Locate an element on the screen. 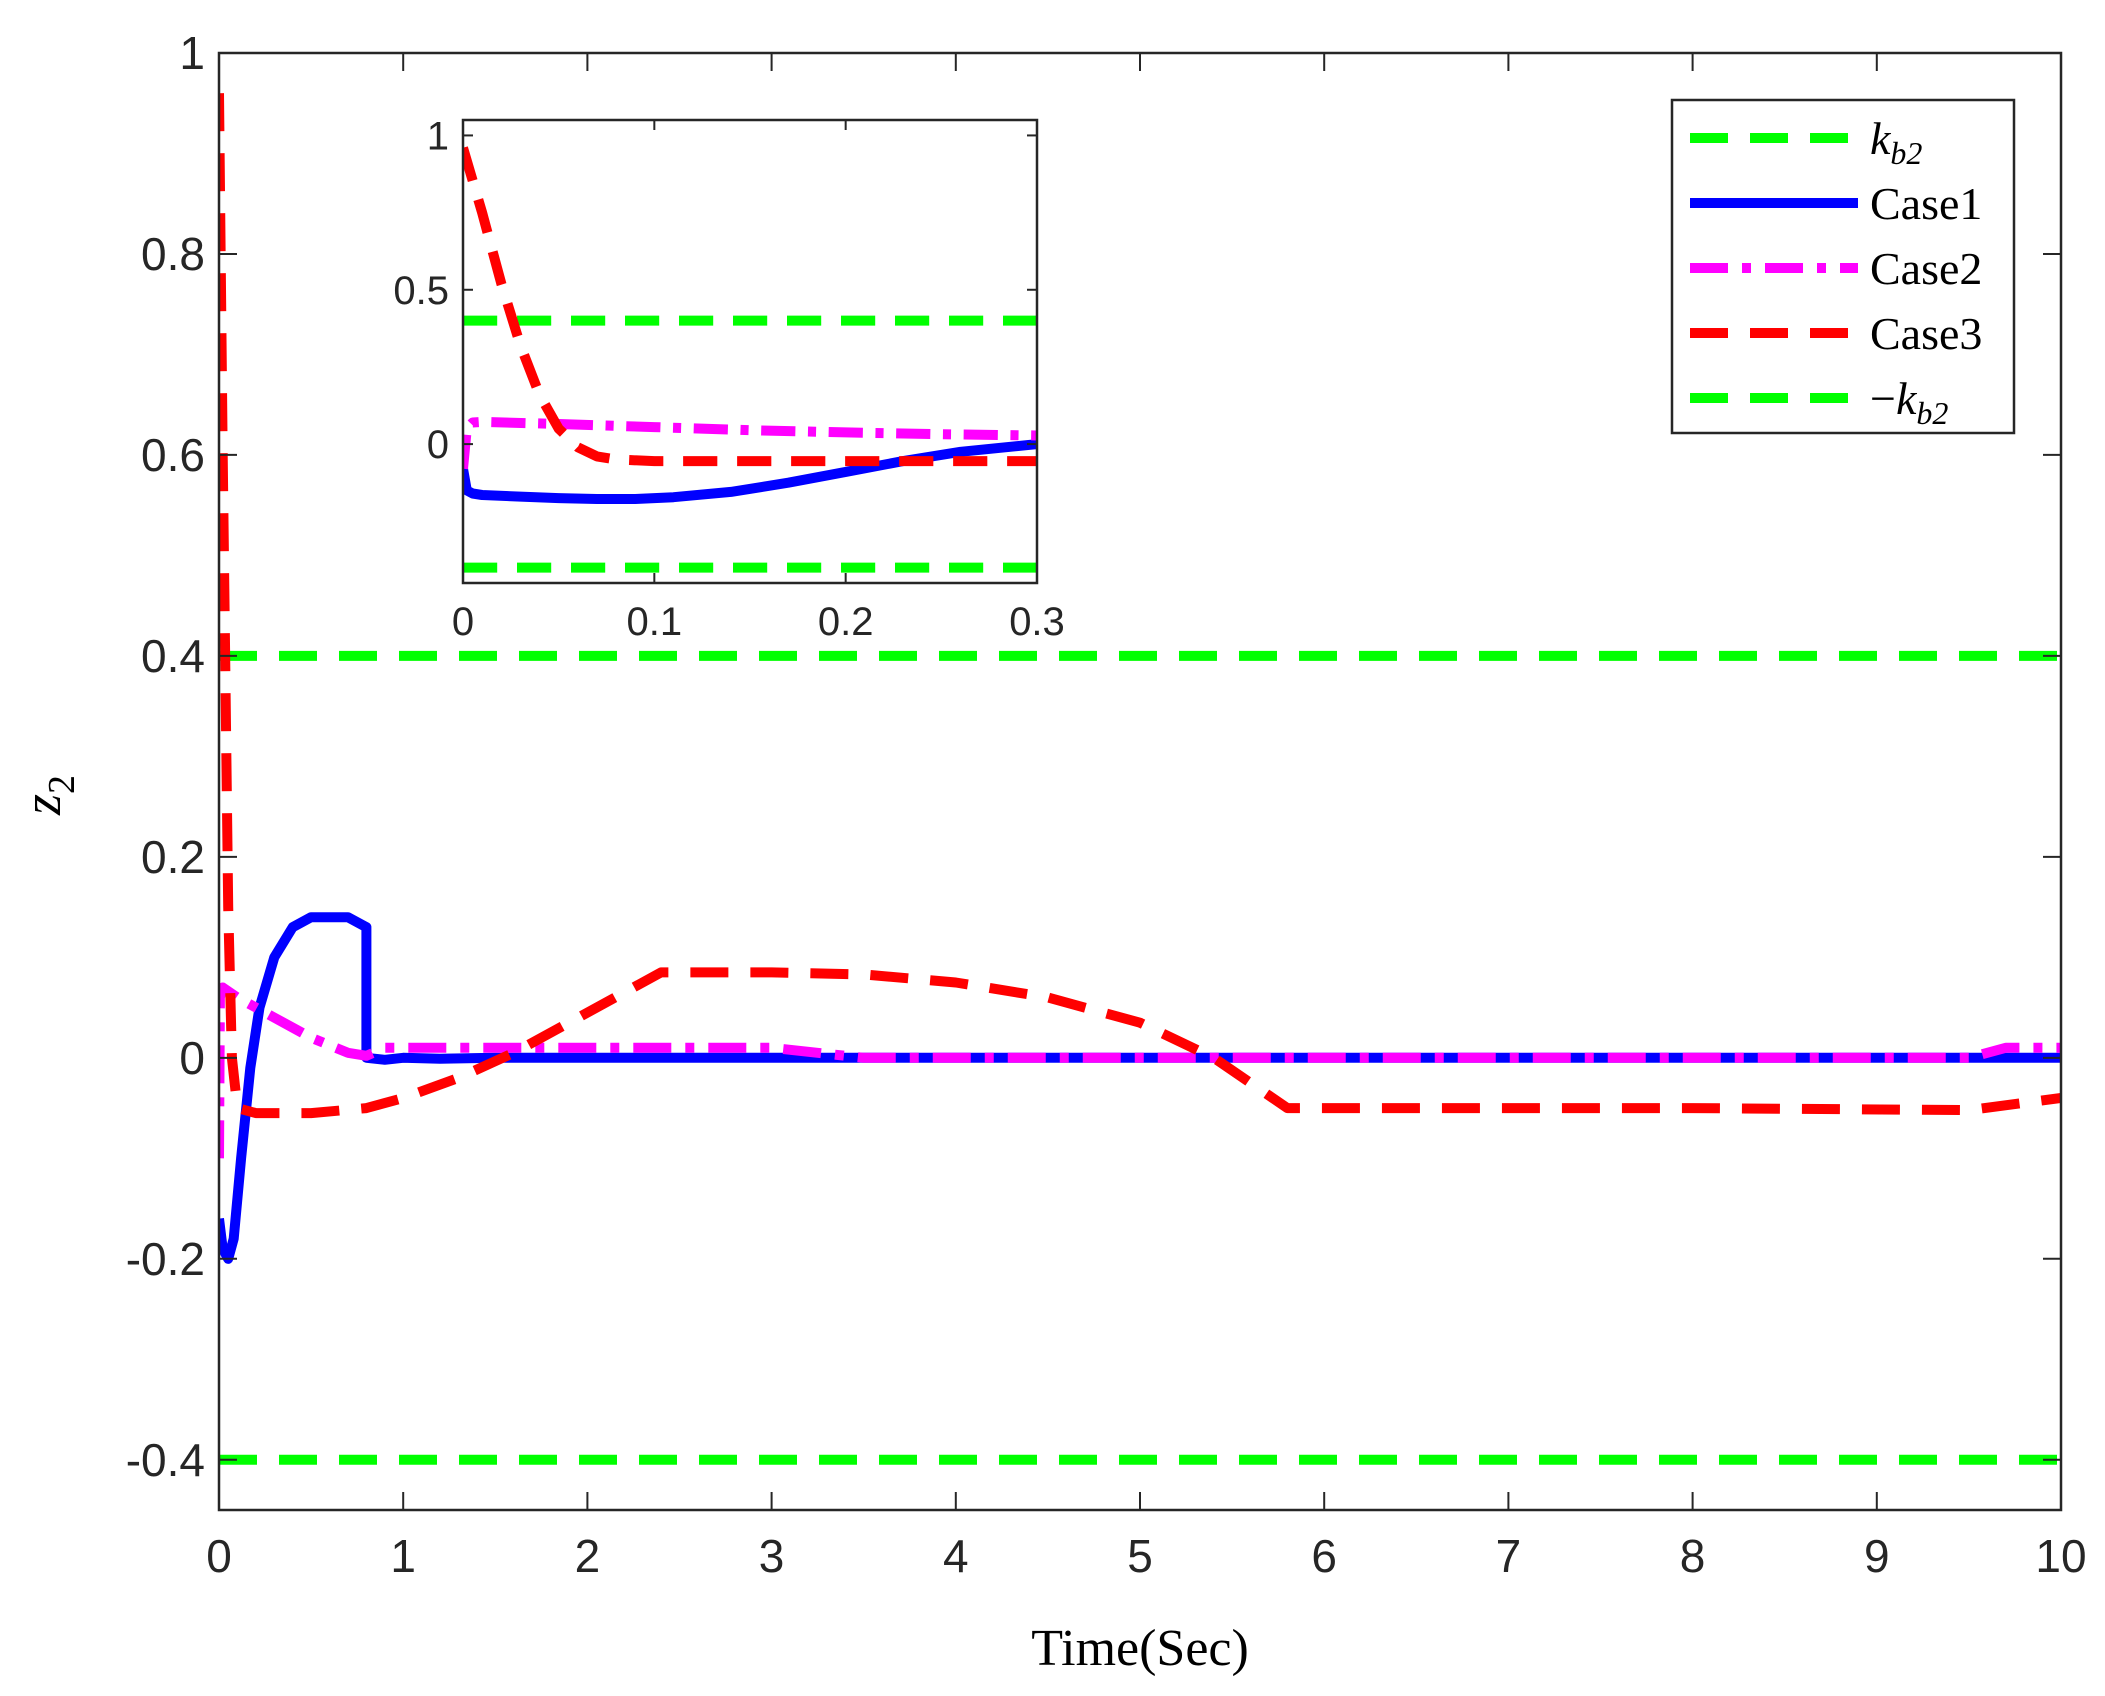 Image resolution: width=2105 pixels, height=1696 pixels. y-axis-label-main: z is located at coordinates (42, 805).